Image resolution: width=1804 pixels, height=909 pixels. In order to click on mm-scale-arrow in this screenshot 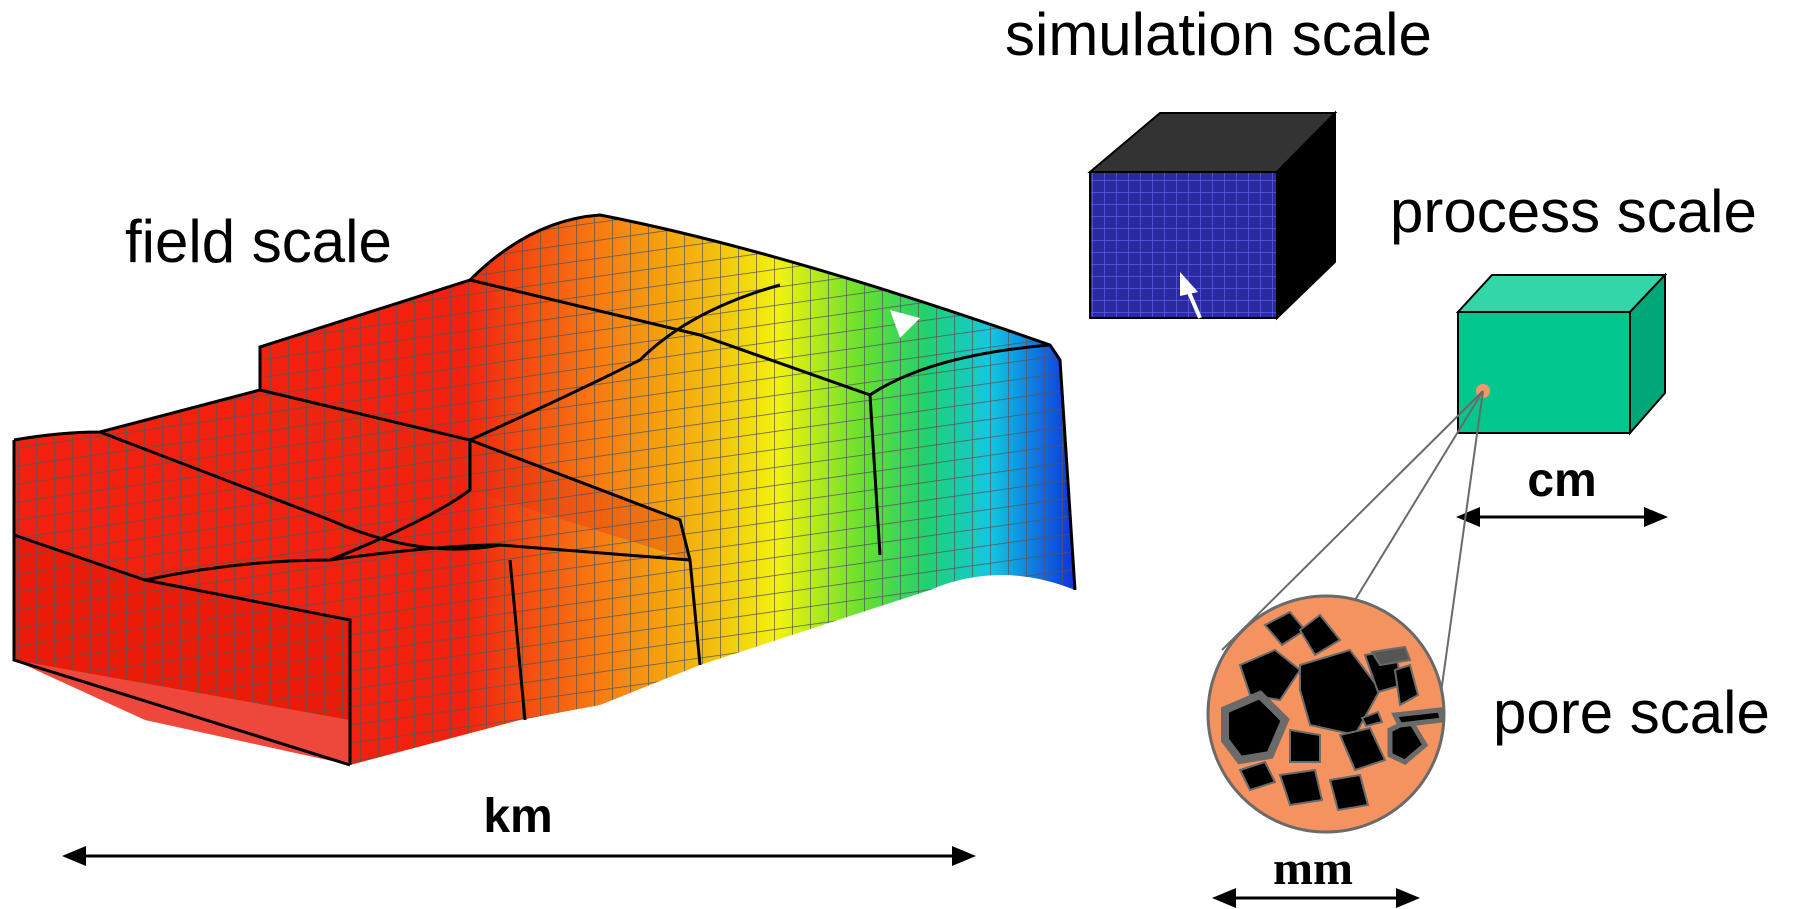, I will do `click(1316, 898)`.